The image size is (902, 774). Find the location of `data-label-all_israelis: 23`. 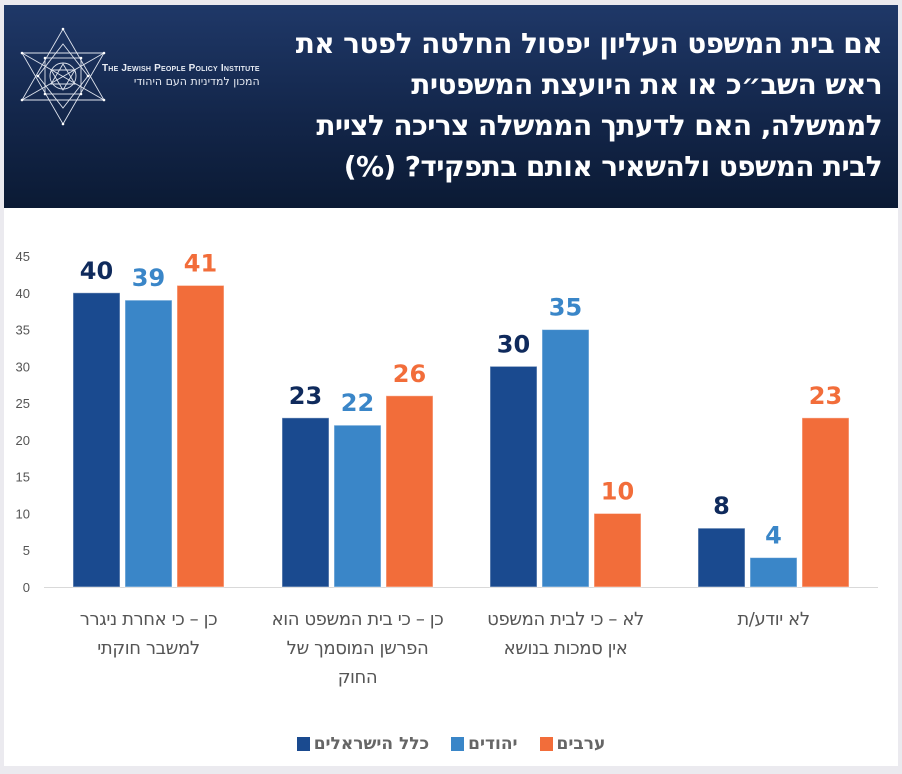

data-label-all_israelis: 23 is located at coordinates (305, 396).